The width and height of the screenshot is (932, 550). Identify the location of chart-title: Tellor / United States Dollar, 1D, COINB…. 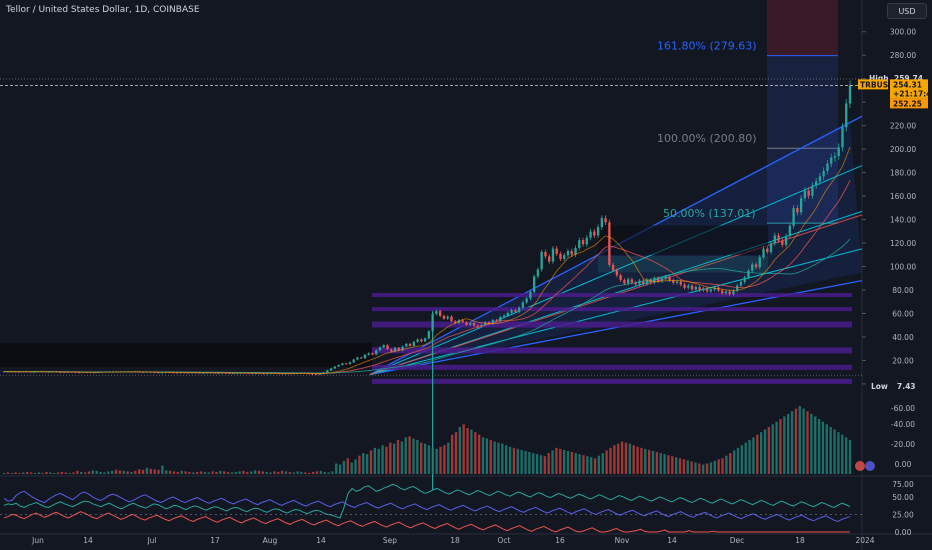
(102, 10).